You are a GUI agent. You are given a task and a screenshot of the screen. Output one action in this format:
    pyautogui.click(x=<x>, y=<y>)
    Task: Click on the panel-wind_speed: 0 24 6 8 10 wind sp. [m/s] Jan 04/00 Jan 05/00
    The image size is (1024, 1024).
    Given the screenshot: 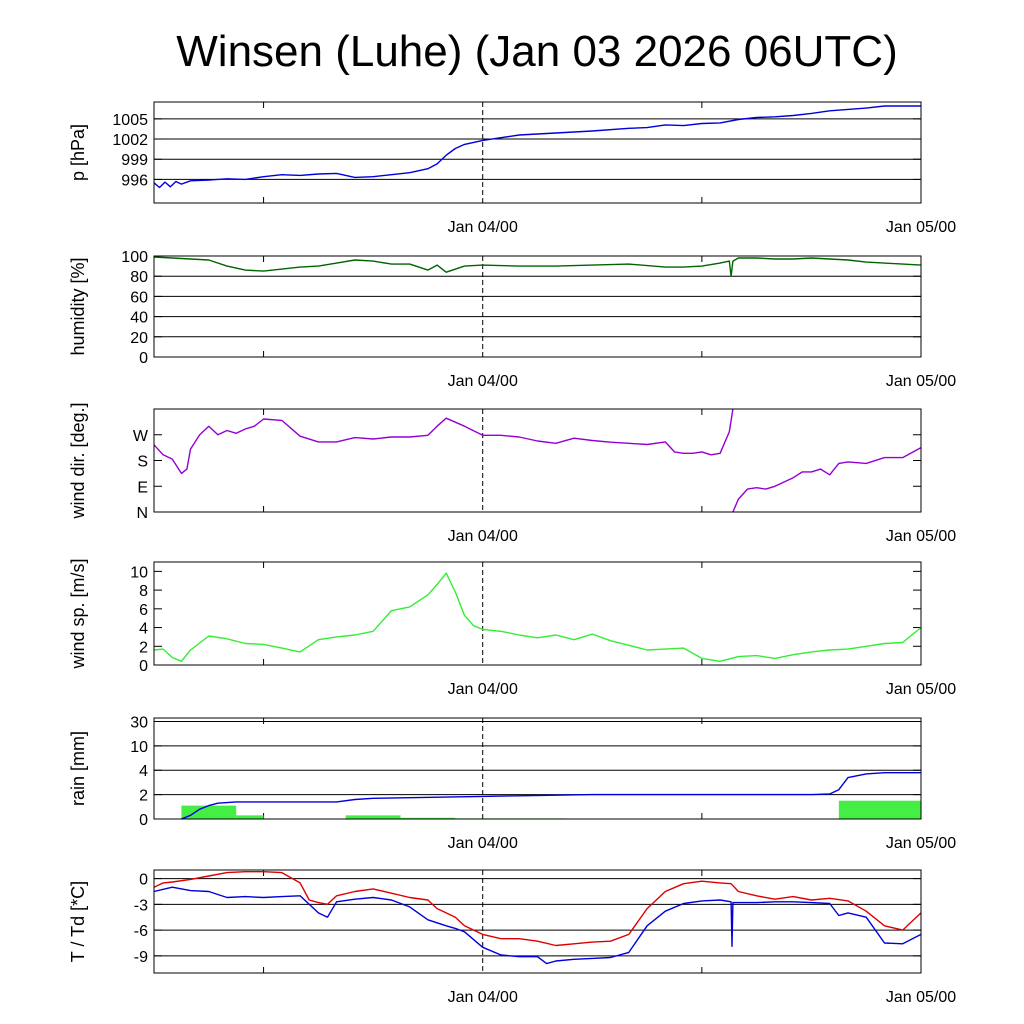 What is the action you would take?
    pyautogui.click(x=512, y=628)
    